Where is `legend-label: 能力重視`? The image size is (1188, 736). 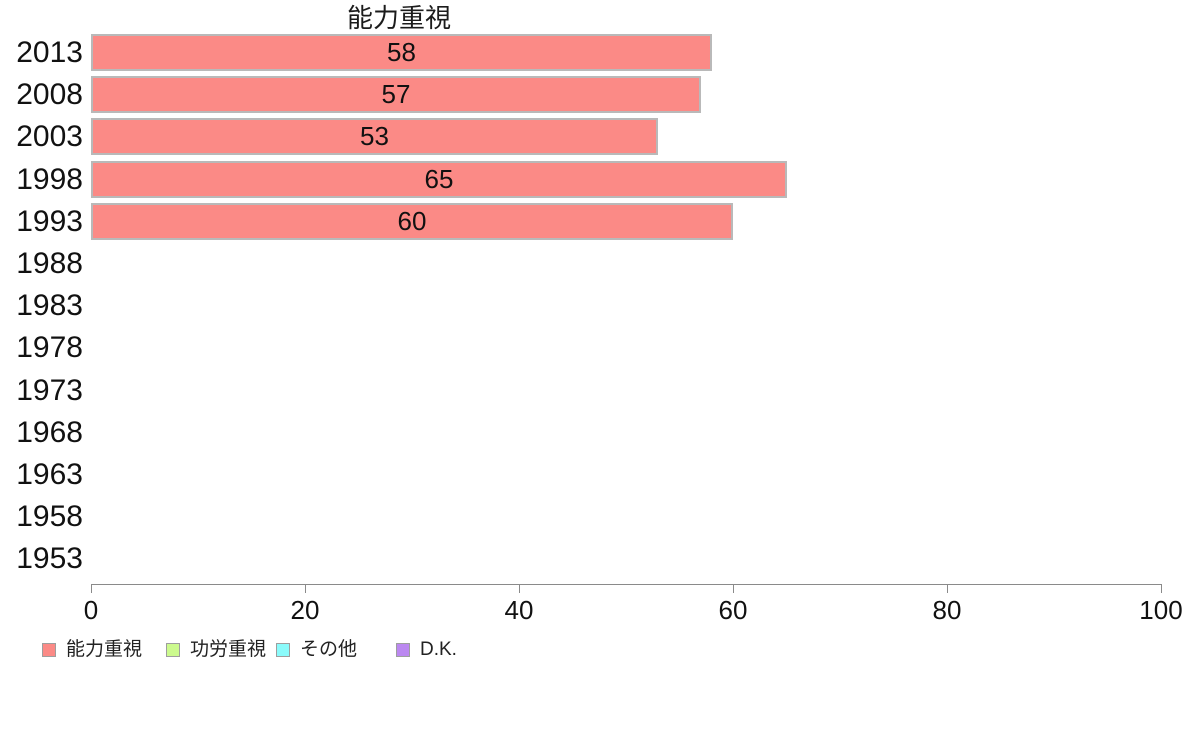 legend-label: 能力重視 is located at coordinates (104, 649).